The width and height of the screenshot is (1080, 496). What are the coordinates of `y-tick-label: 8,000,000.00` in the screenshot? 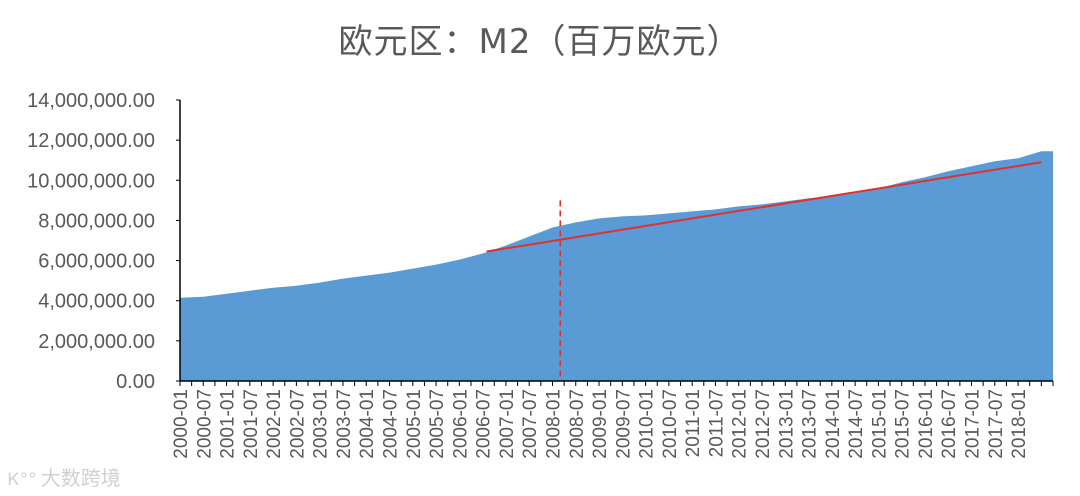 It's located at (96, 221).